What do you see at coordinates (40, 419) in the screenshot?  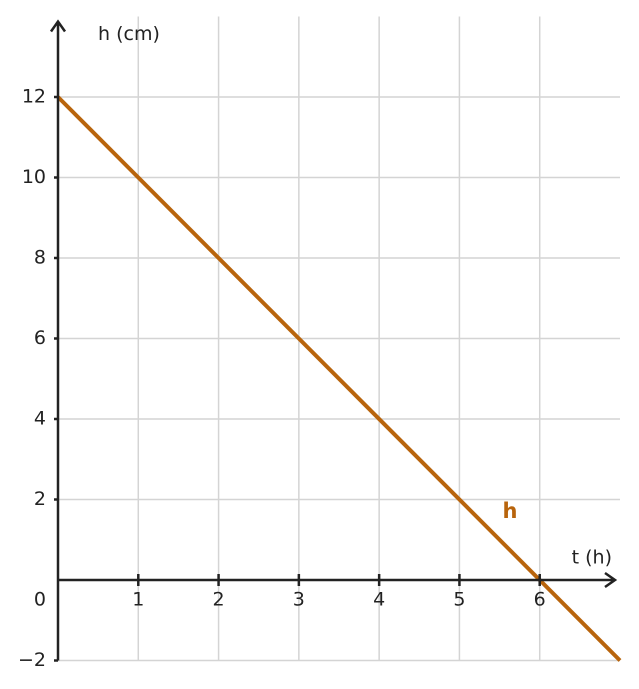 I see `y-tick-label: 4` at bounding box center [40, 419].